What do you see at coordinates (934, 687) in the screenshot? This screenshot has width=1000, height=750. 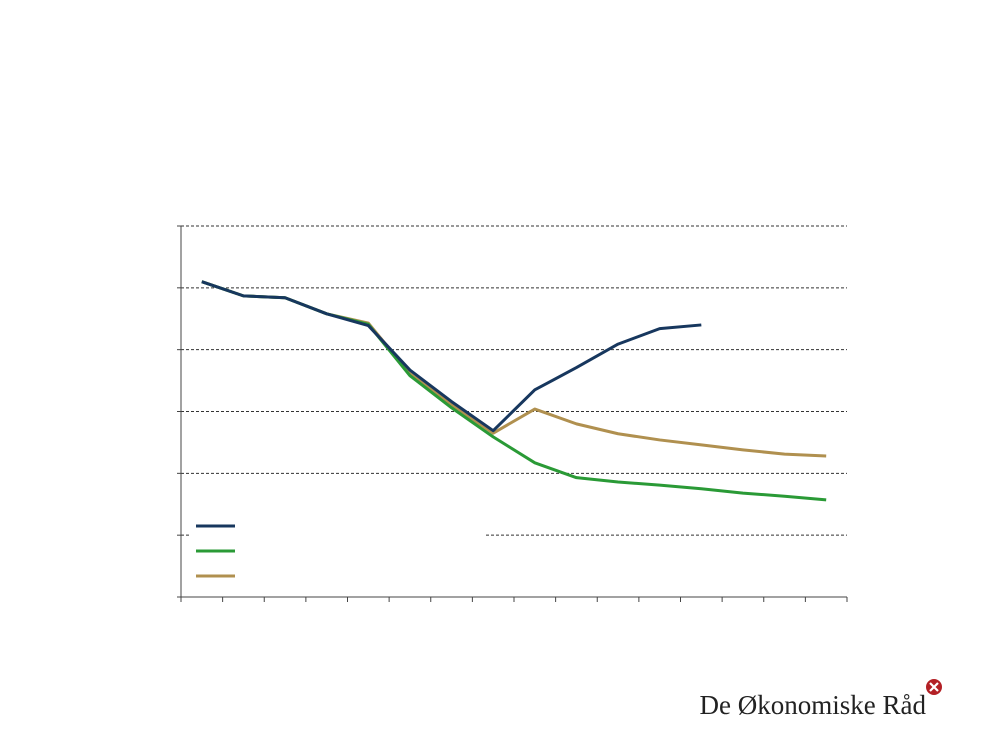 I see `logo-icon-cross` at bounding box center [934, 687].